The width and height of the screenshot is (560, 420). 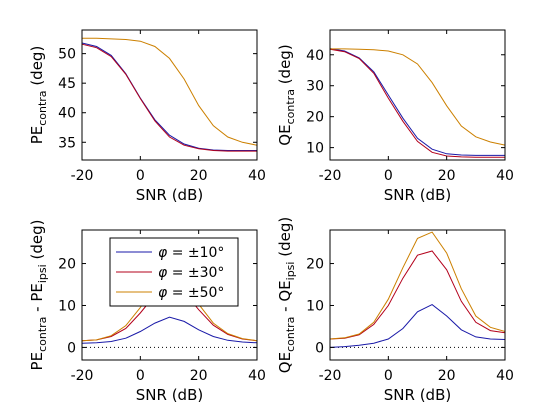 What do you see at coordinates (315, 87) in the screenshot?
I see `y-tick-label: 30` at bounding box center [315, 87].